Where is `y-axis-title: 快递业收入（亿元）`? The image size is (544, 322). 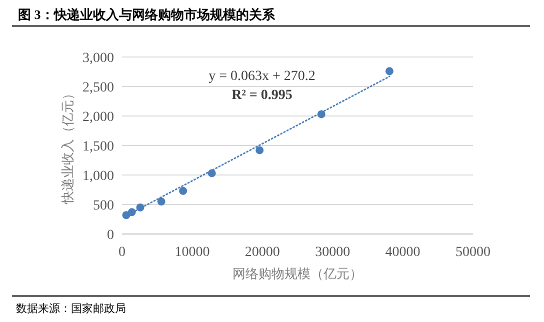 y-axis-title: 快递业收入（亿元） is located at coordinates (67, 146).